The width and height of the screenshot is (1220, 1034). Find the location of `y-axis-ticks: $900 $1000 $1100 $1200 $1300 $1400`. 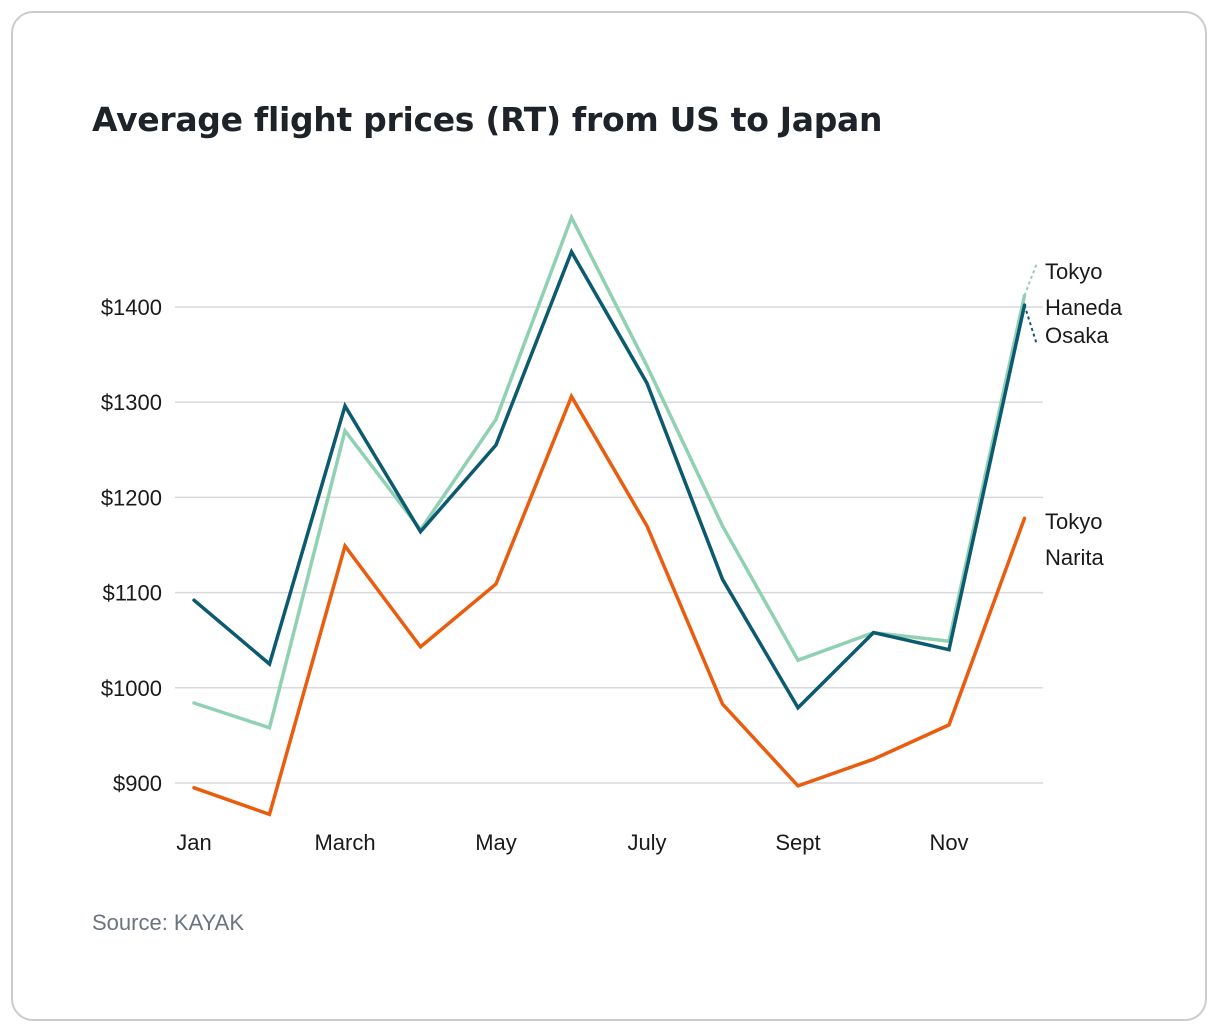

y-axis-ticks: $900 $1000 $1100 $1200 $1300 $1400 is located at coordinates (131, 545).